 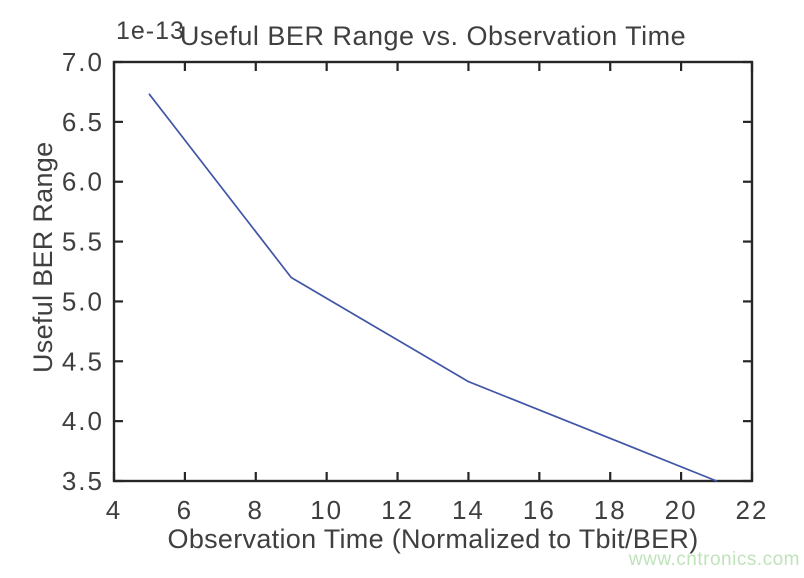 I want to click on y-tick-label: 5.0, so click(x=83, y=301).